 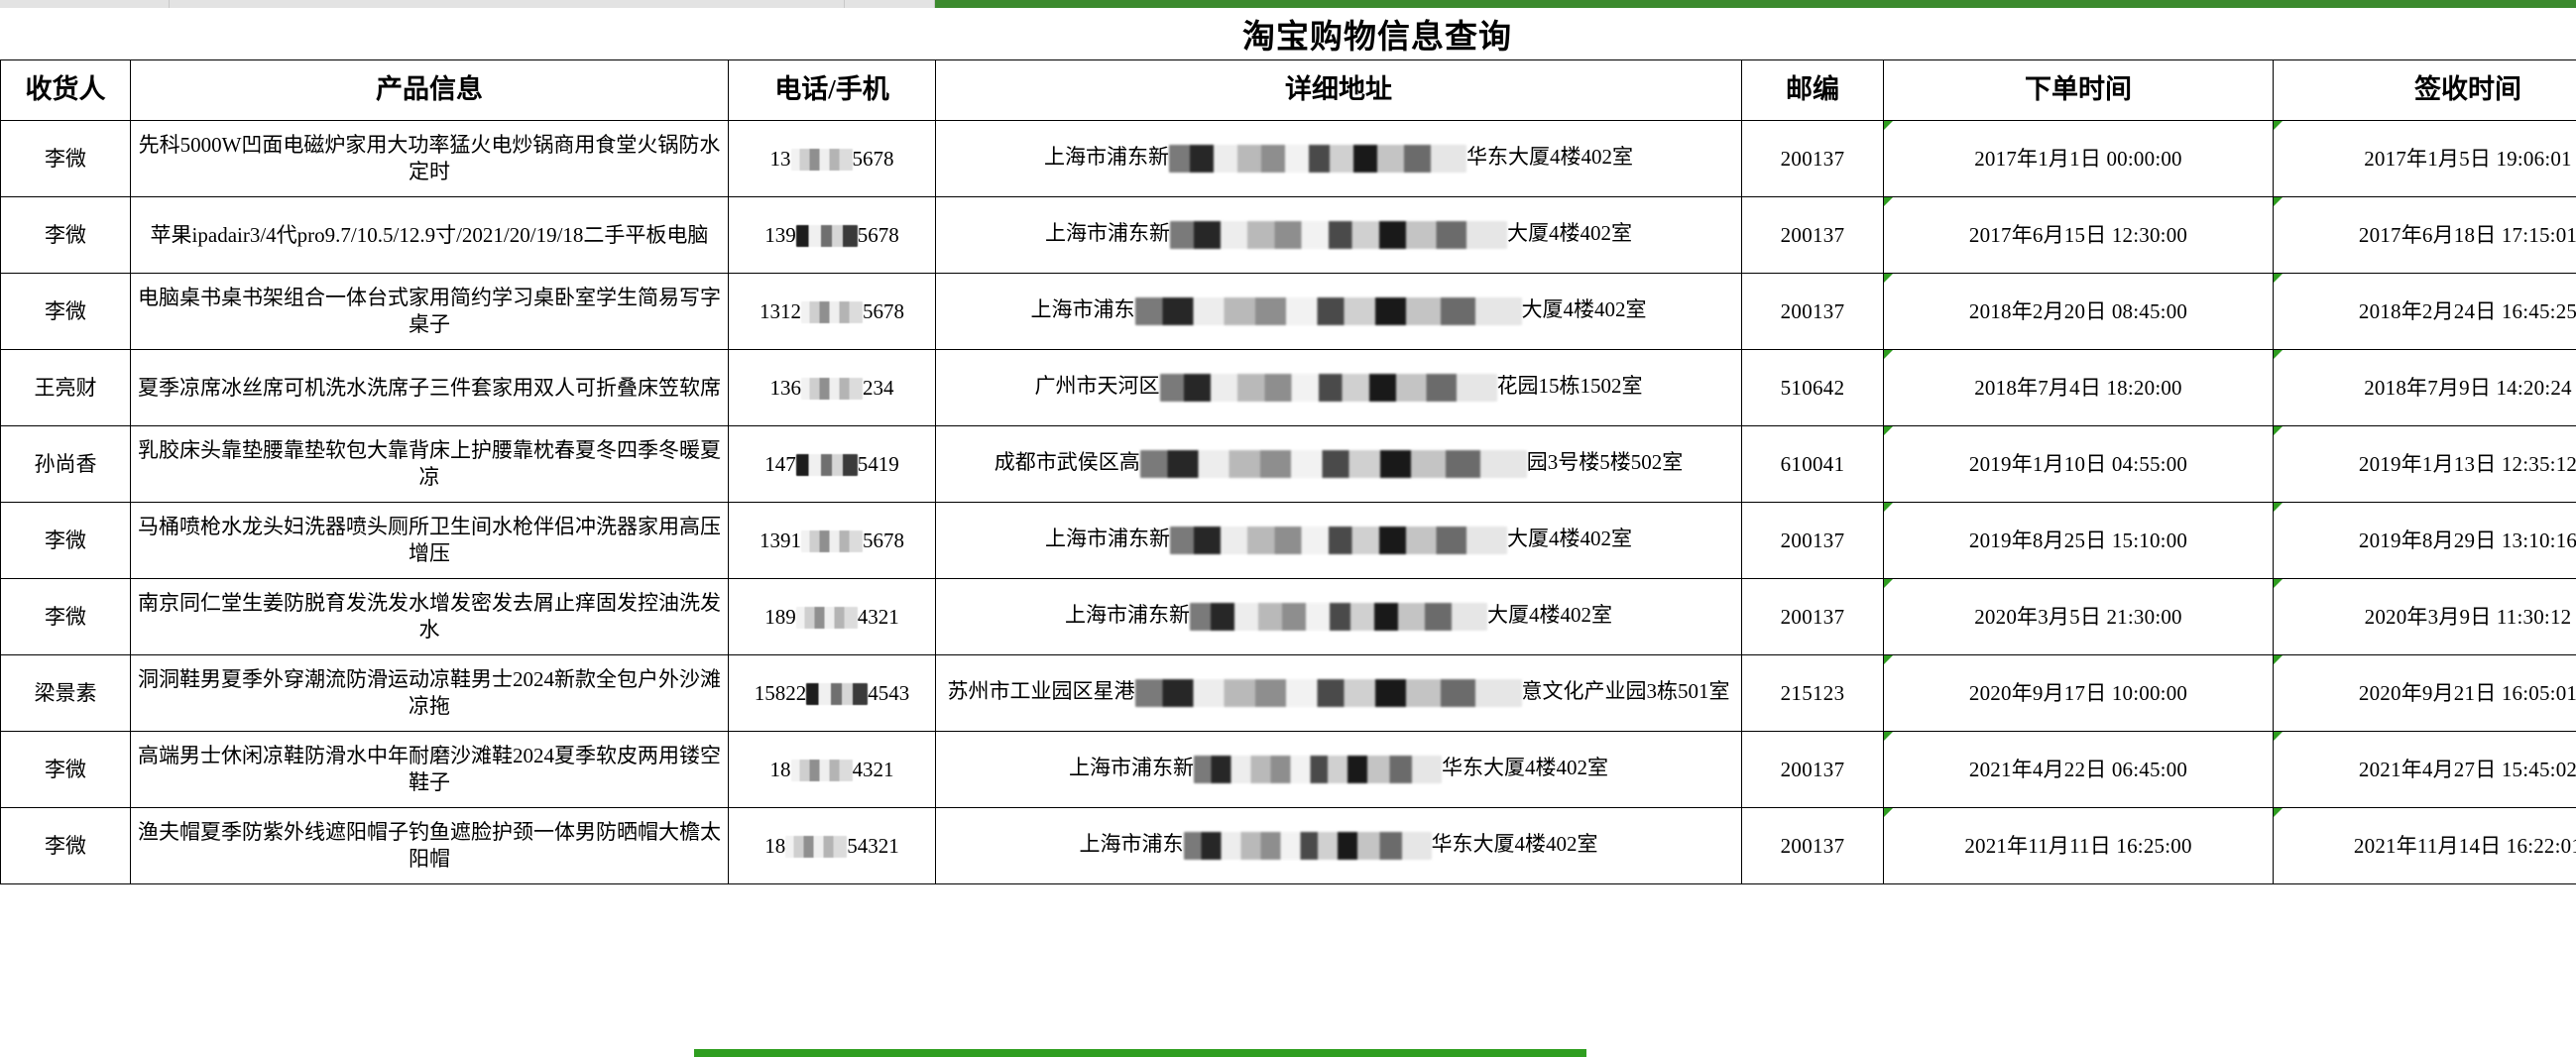 I want to click on cell-recipient: 梁景素, so click(x=65, y=693).